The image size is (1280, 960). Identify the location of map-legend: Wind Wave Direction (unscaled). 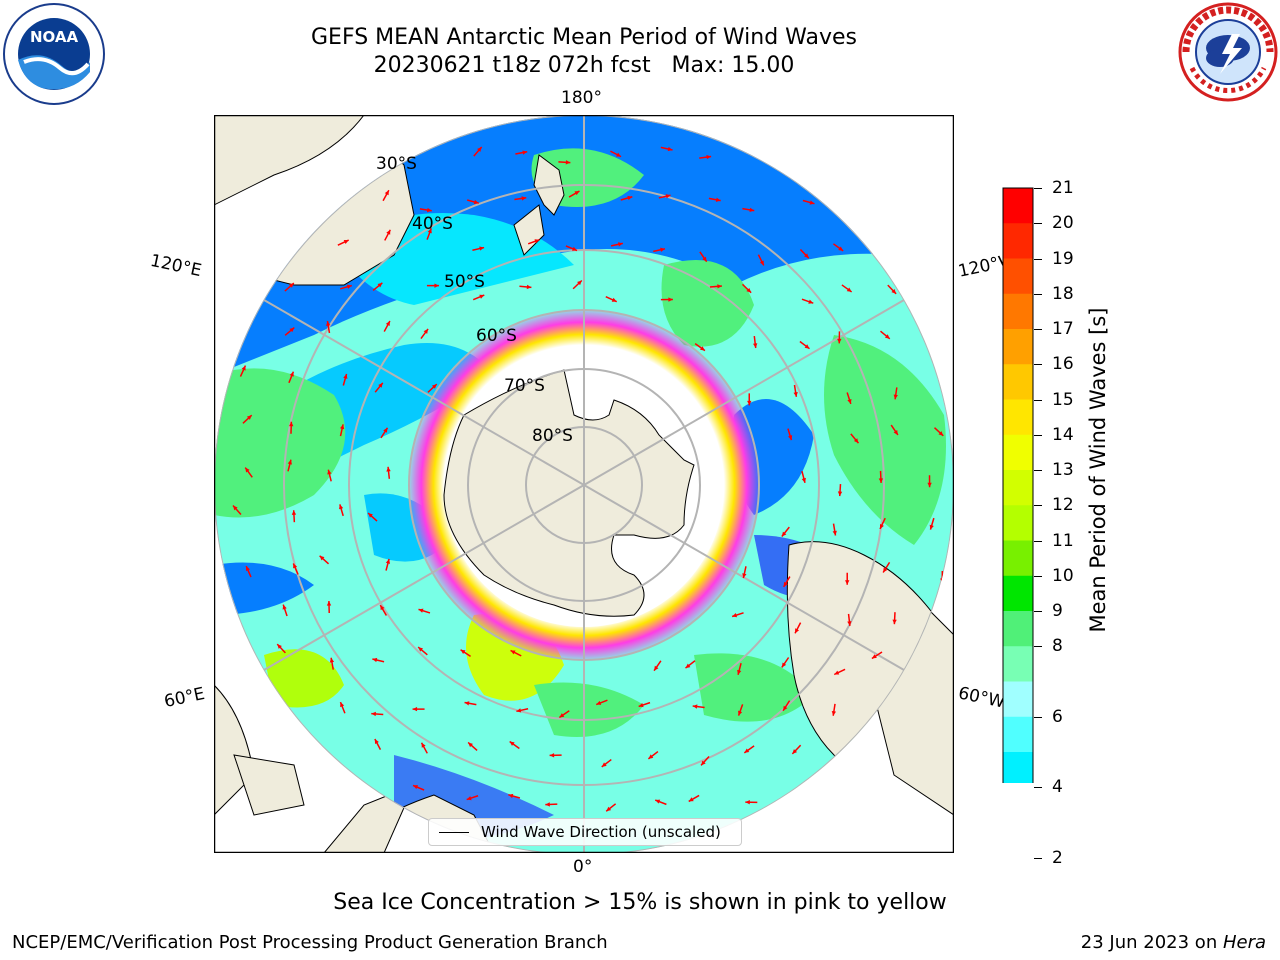
(585, 832).